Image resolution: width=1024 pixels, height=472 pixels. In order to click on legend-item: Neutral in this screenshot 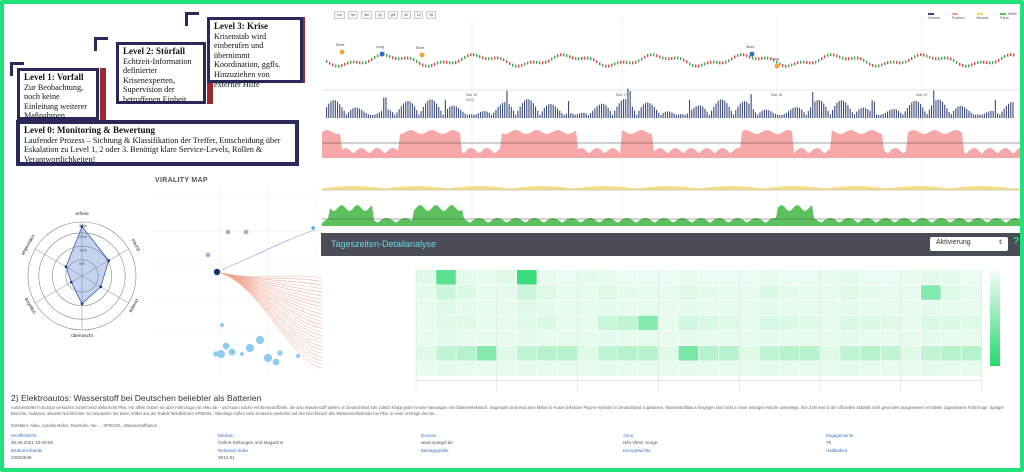, I will do `click(986, 16)`.